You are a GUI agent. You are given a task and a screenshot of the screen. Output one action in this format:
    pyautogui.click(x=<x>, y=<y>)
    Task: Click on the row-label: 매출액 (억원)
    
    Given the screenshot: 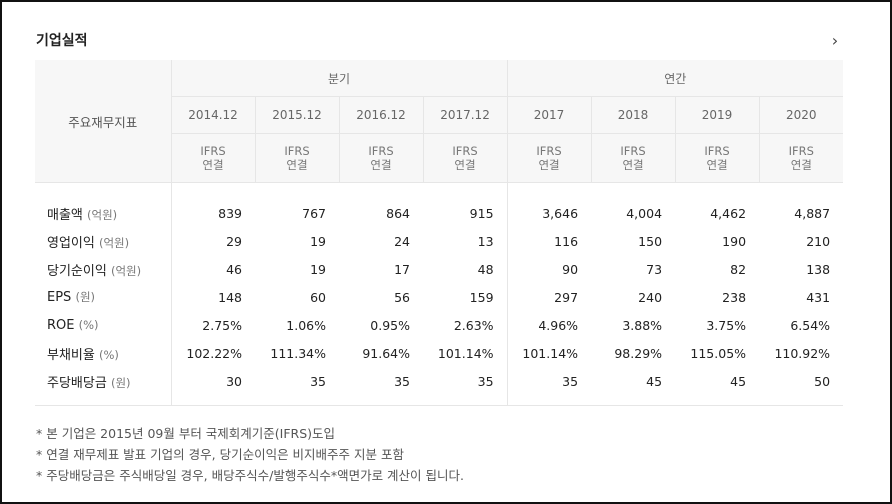 What is the action you would take?
    pyautogui.click(x=103, y=205)
    